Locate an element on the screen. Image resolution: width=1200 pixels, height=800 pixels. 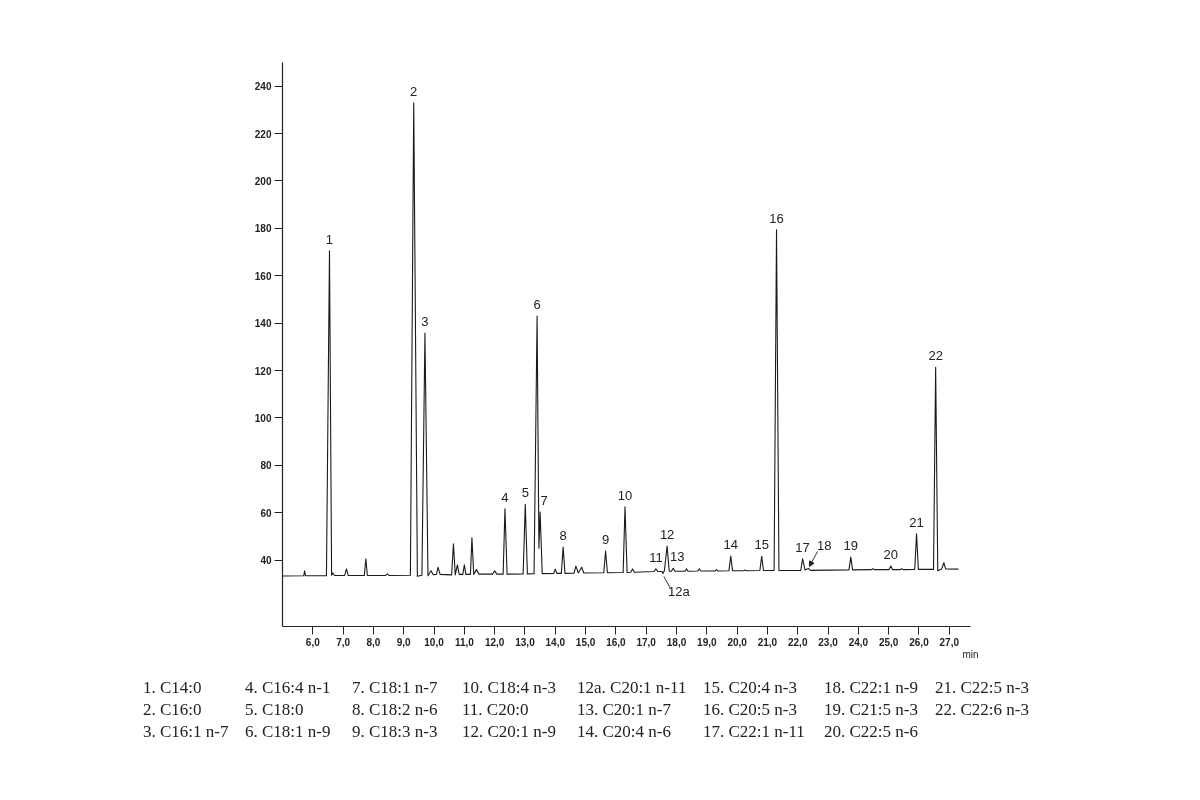
x-tick-label: 19,0 is located at coordinates (707, 642).